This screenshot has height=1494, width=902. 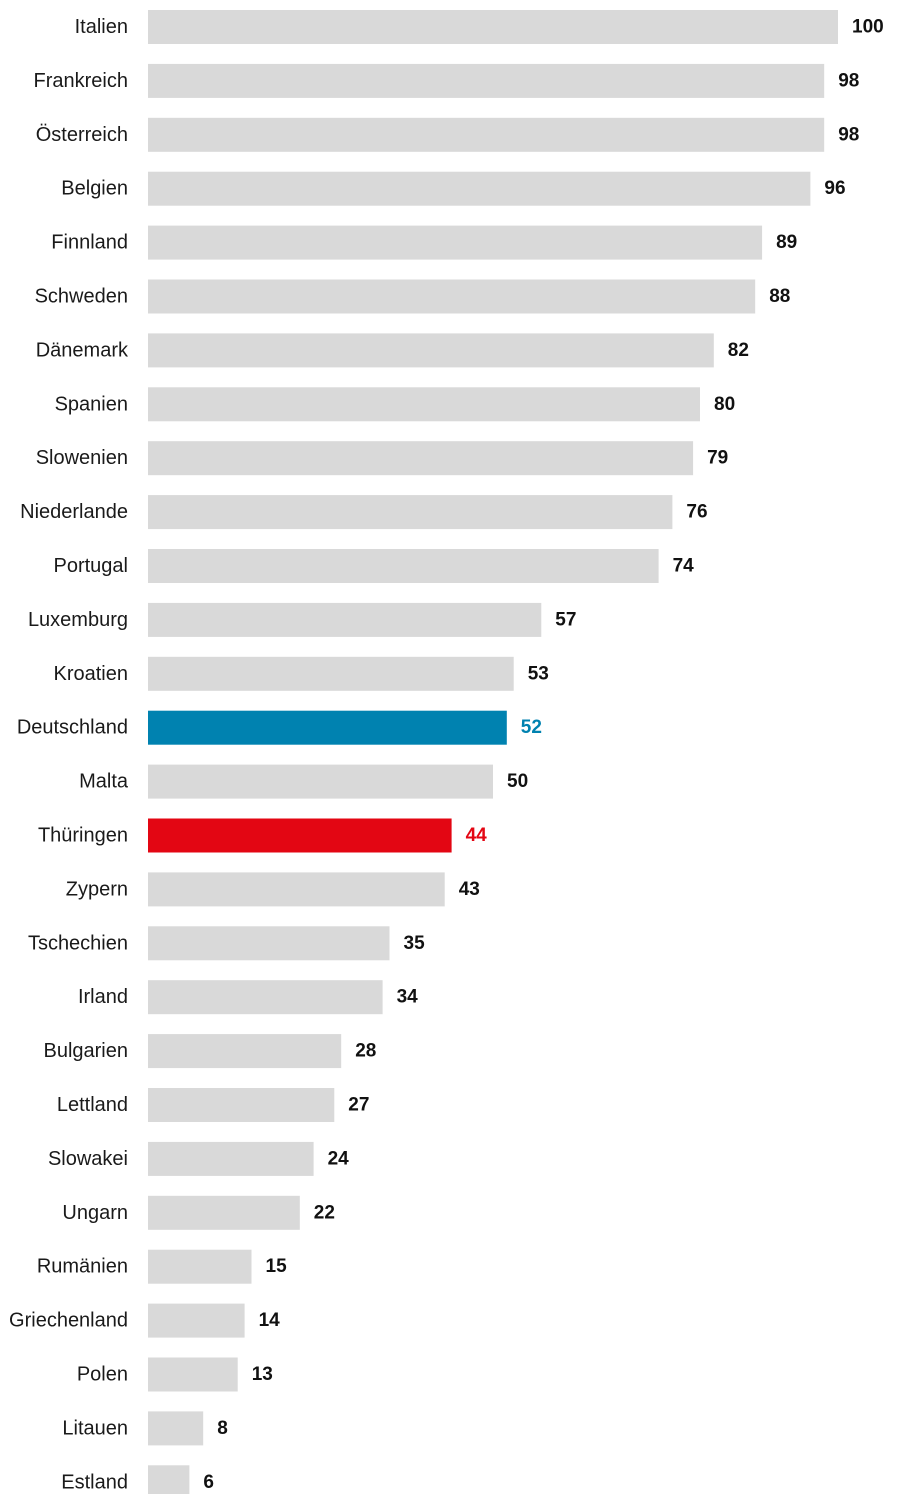 I want to click on bar-row: Thüringen 44, so click(x=263, y=835).